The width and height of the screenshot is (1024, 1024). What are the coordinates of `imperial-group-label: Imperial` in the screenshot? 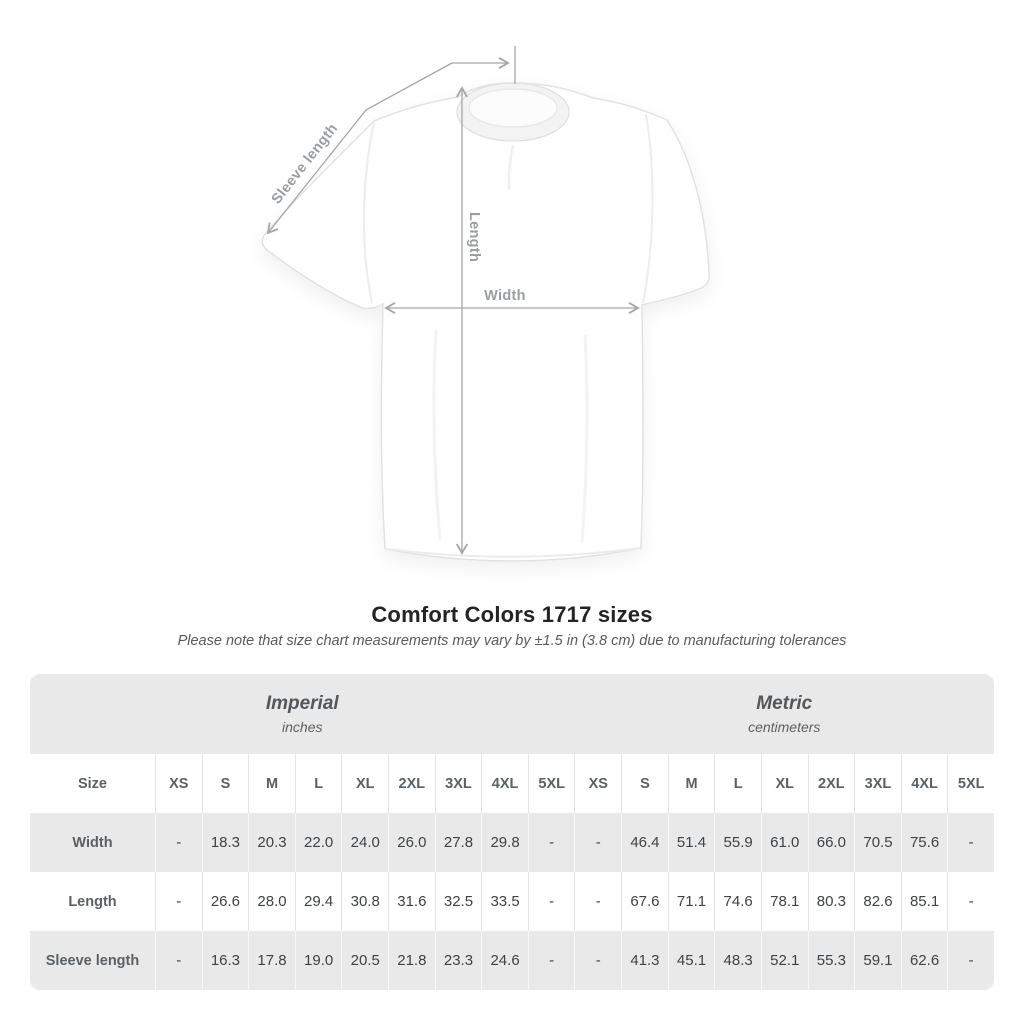 It's located at (302, 703).